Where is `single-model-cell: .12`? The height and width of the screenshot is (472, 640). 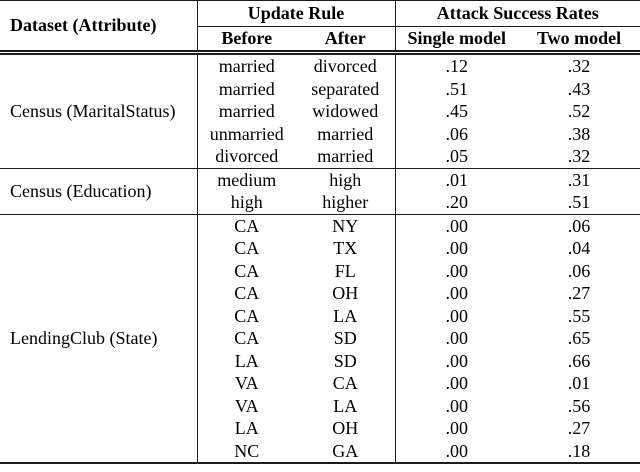
single-model-cell: .12 is located at coordinates (456, 65).